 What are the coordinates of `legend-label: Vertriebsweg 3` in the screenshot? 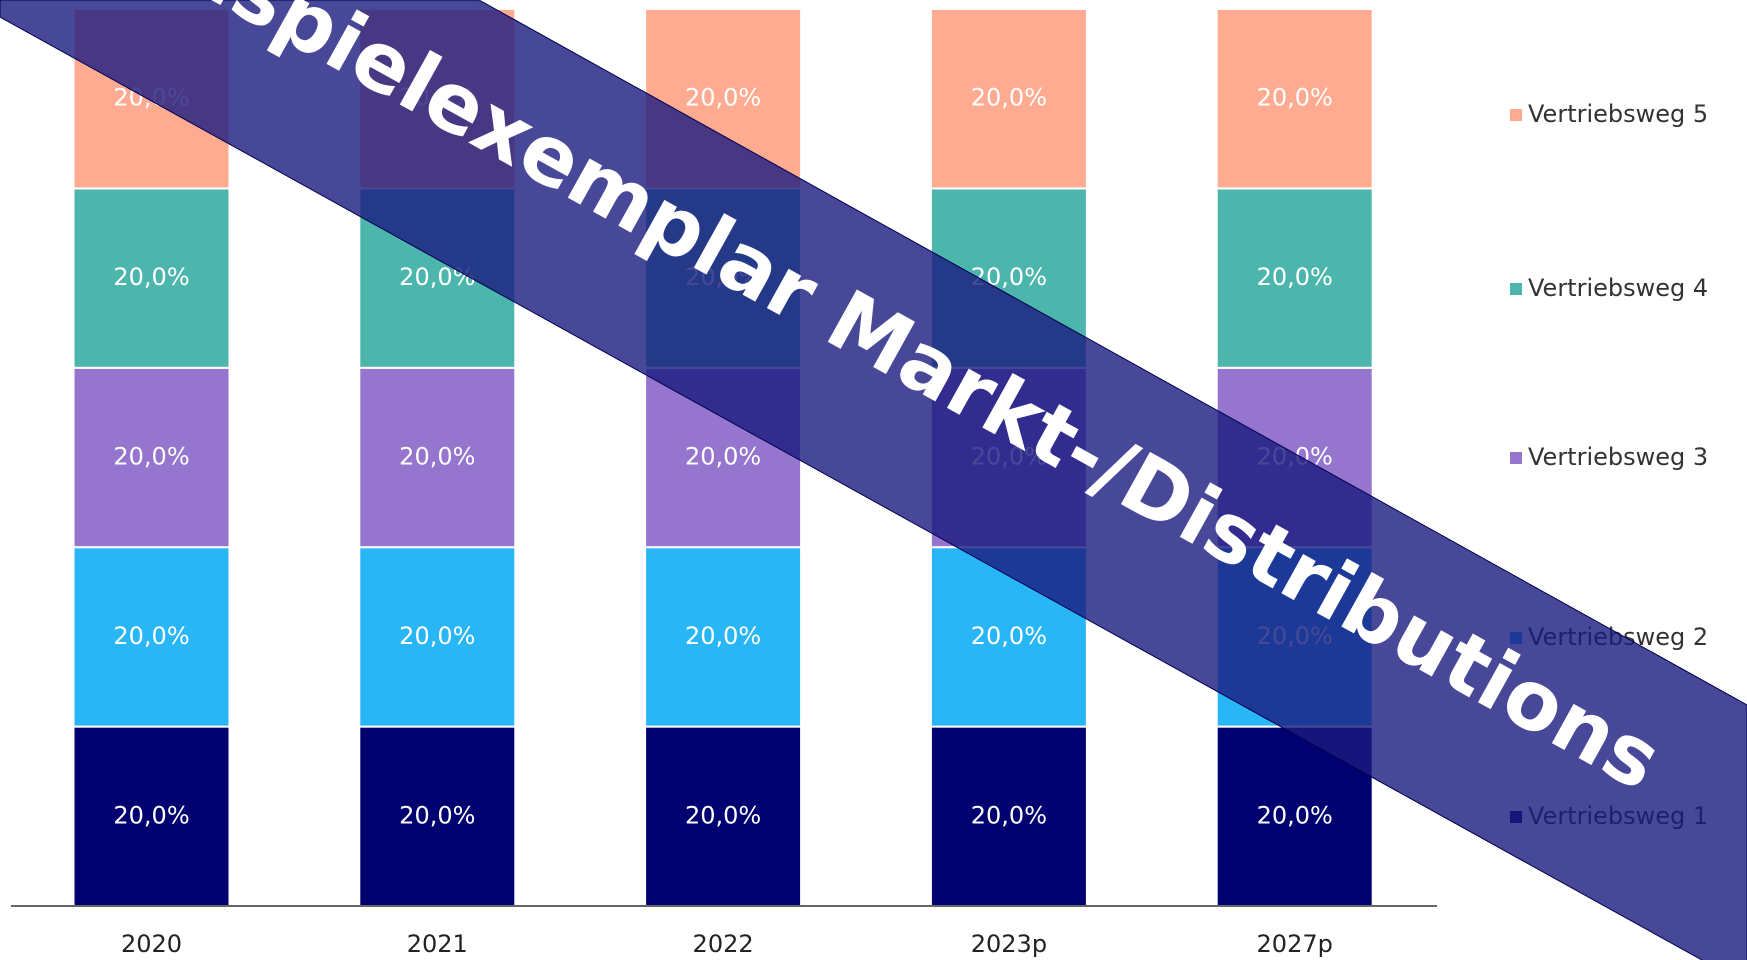 It's located at (1618, 457).